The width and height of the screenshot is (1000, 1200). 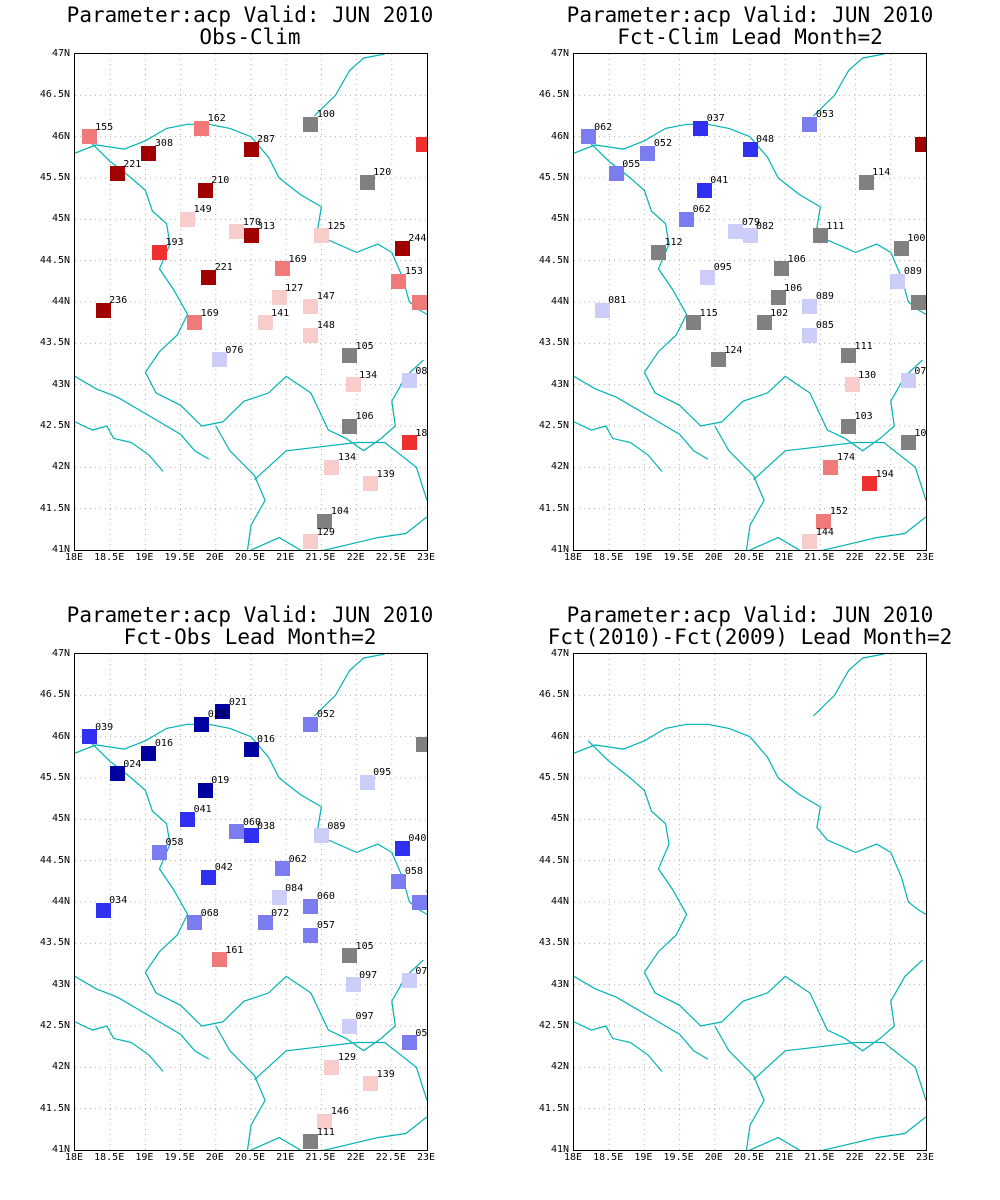 What do you see at coordinates (364, 1016) in the screenshot?
I see `station-value-label: 097` at bounding box center [364, 1016].